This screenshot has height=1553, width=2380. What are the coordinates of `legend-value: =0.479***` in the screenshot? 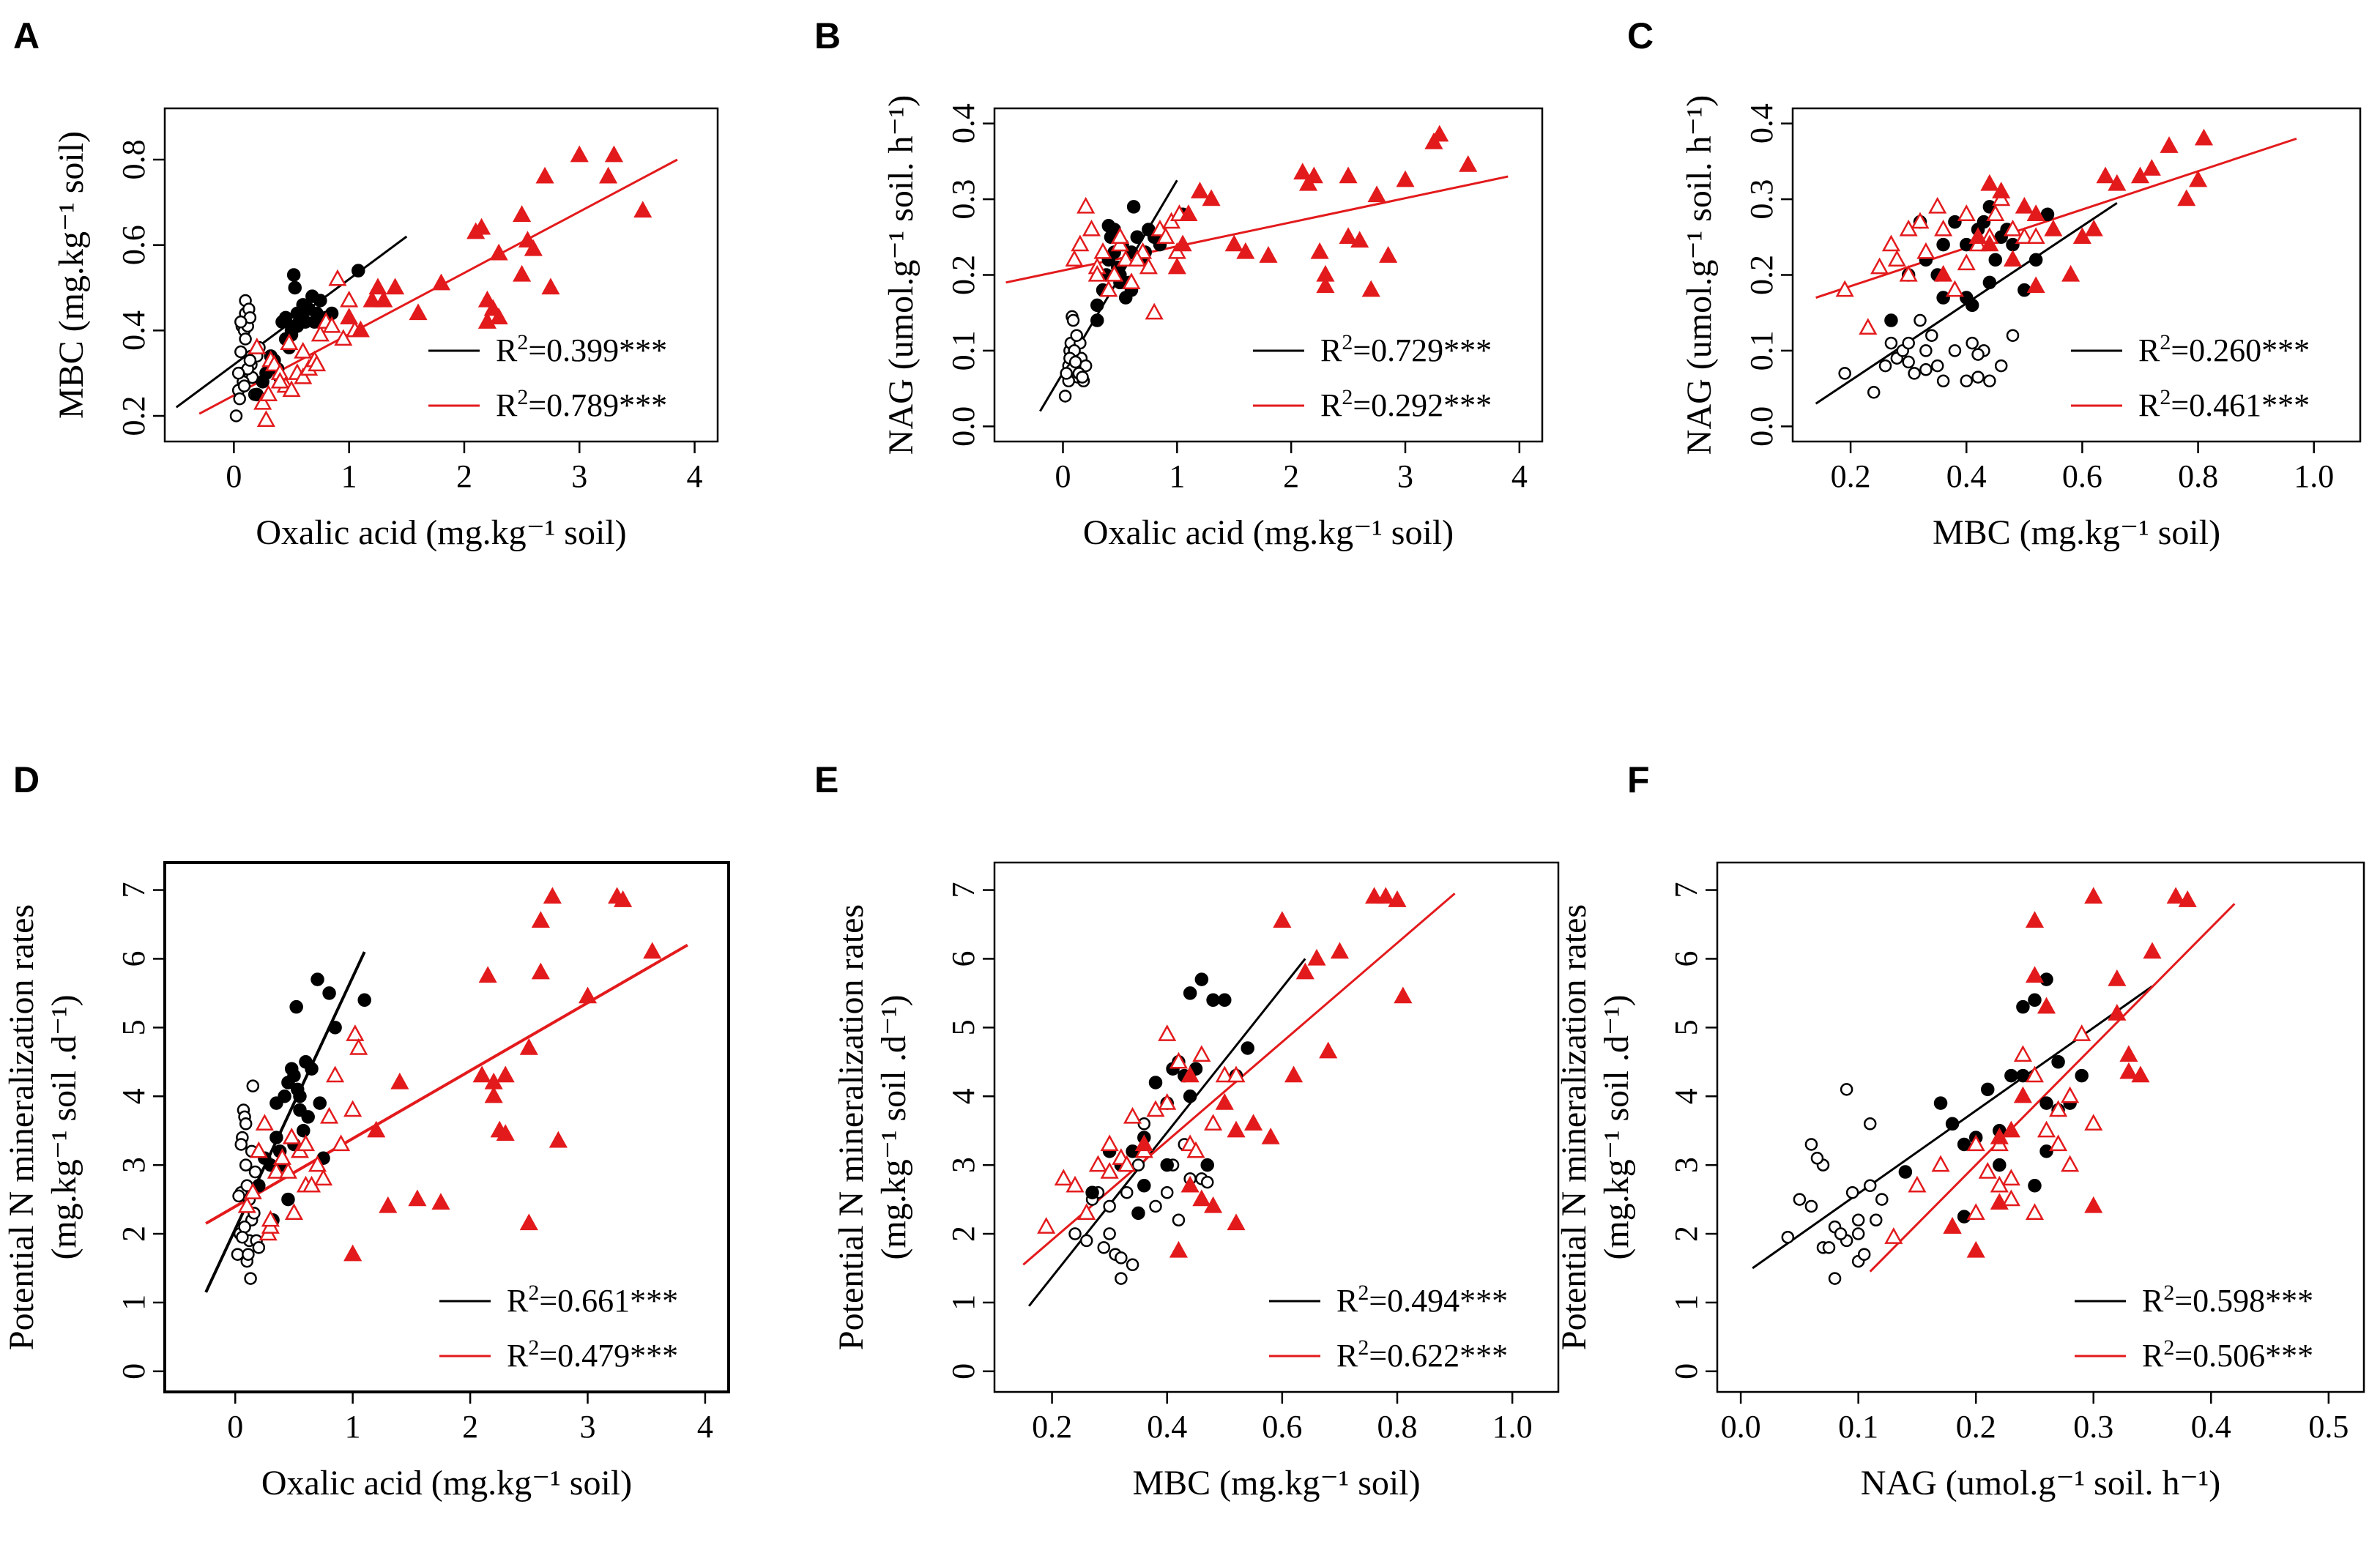 It's located at (608, 1356).